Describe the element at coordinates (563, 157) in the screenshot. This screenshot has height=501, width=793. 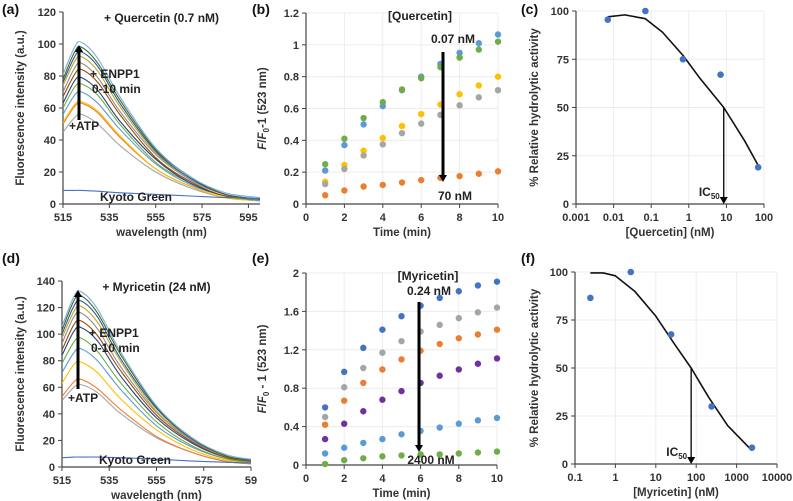
I see `y-tick-label: 25` at that location.